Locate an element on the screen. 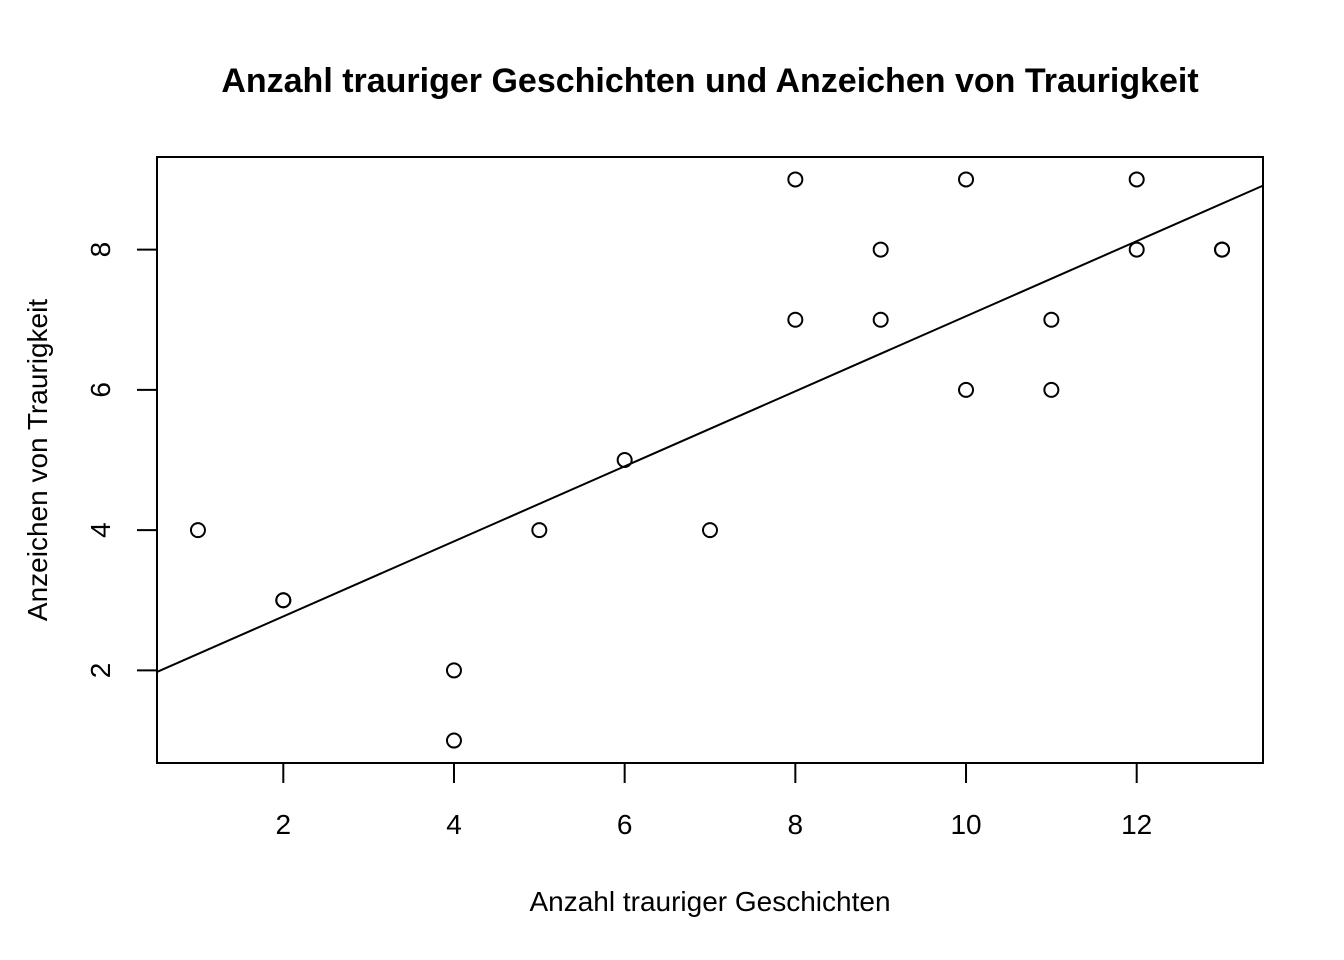  y-axis-label: Anzeichen von Traurigkeit is located at coordinates (37, 460).